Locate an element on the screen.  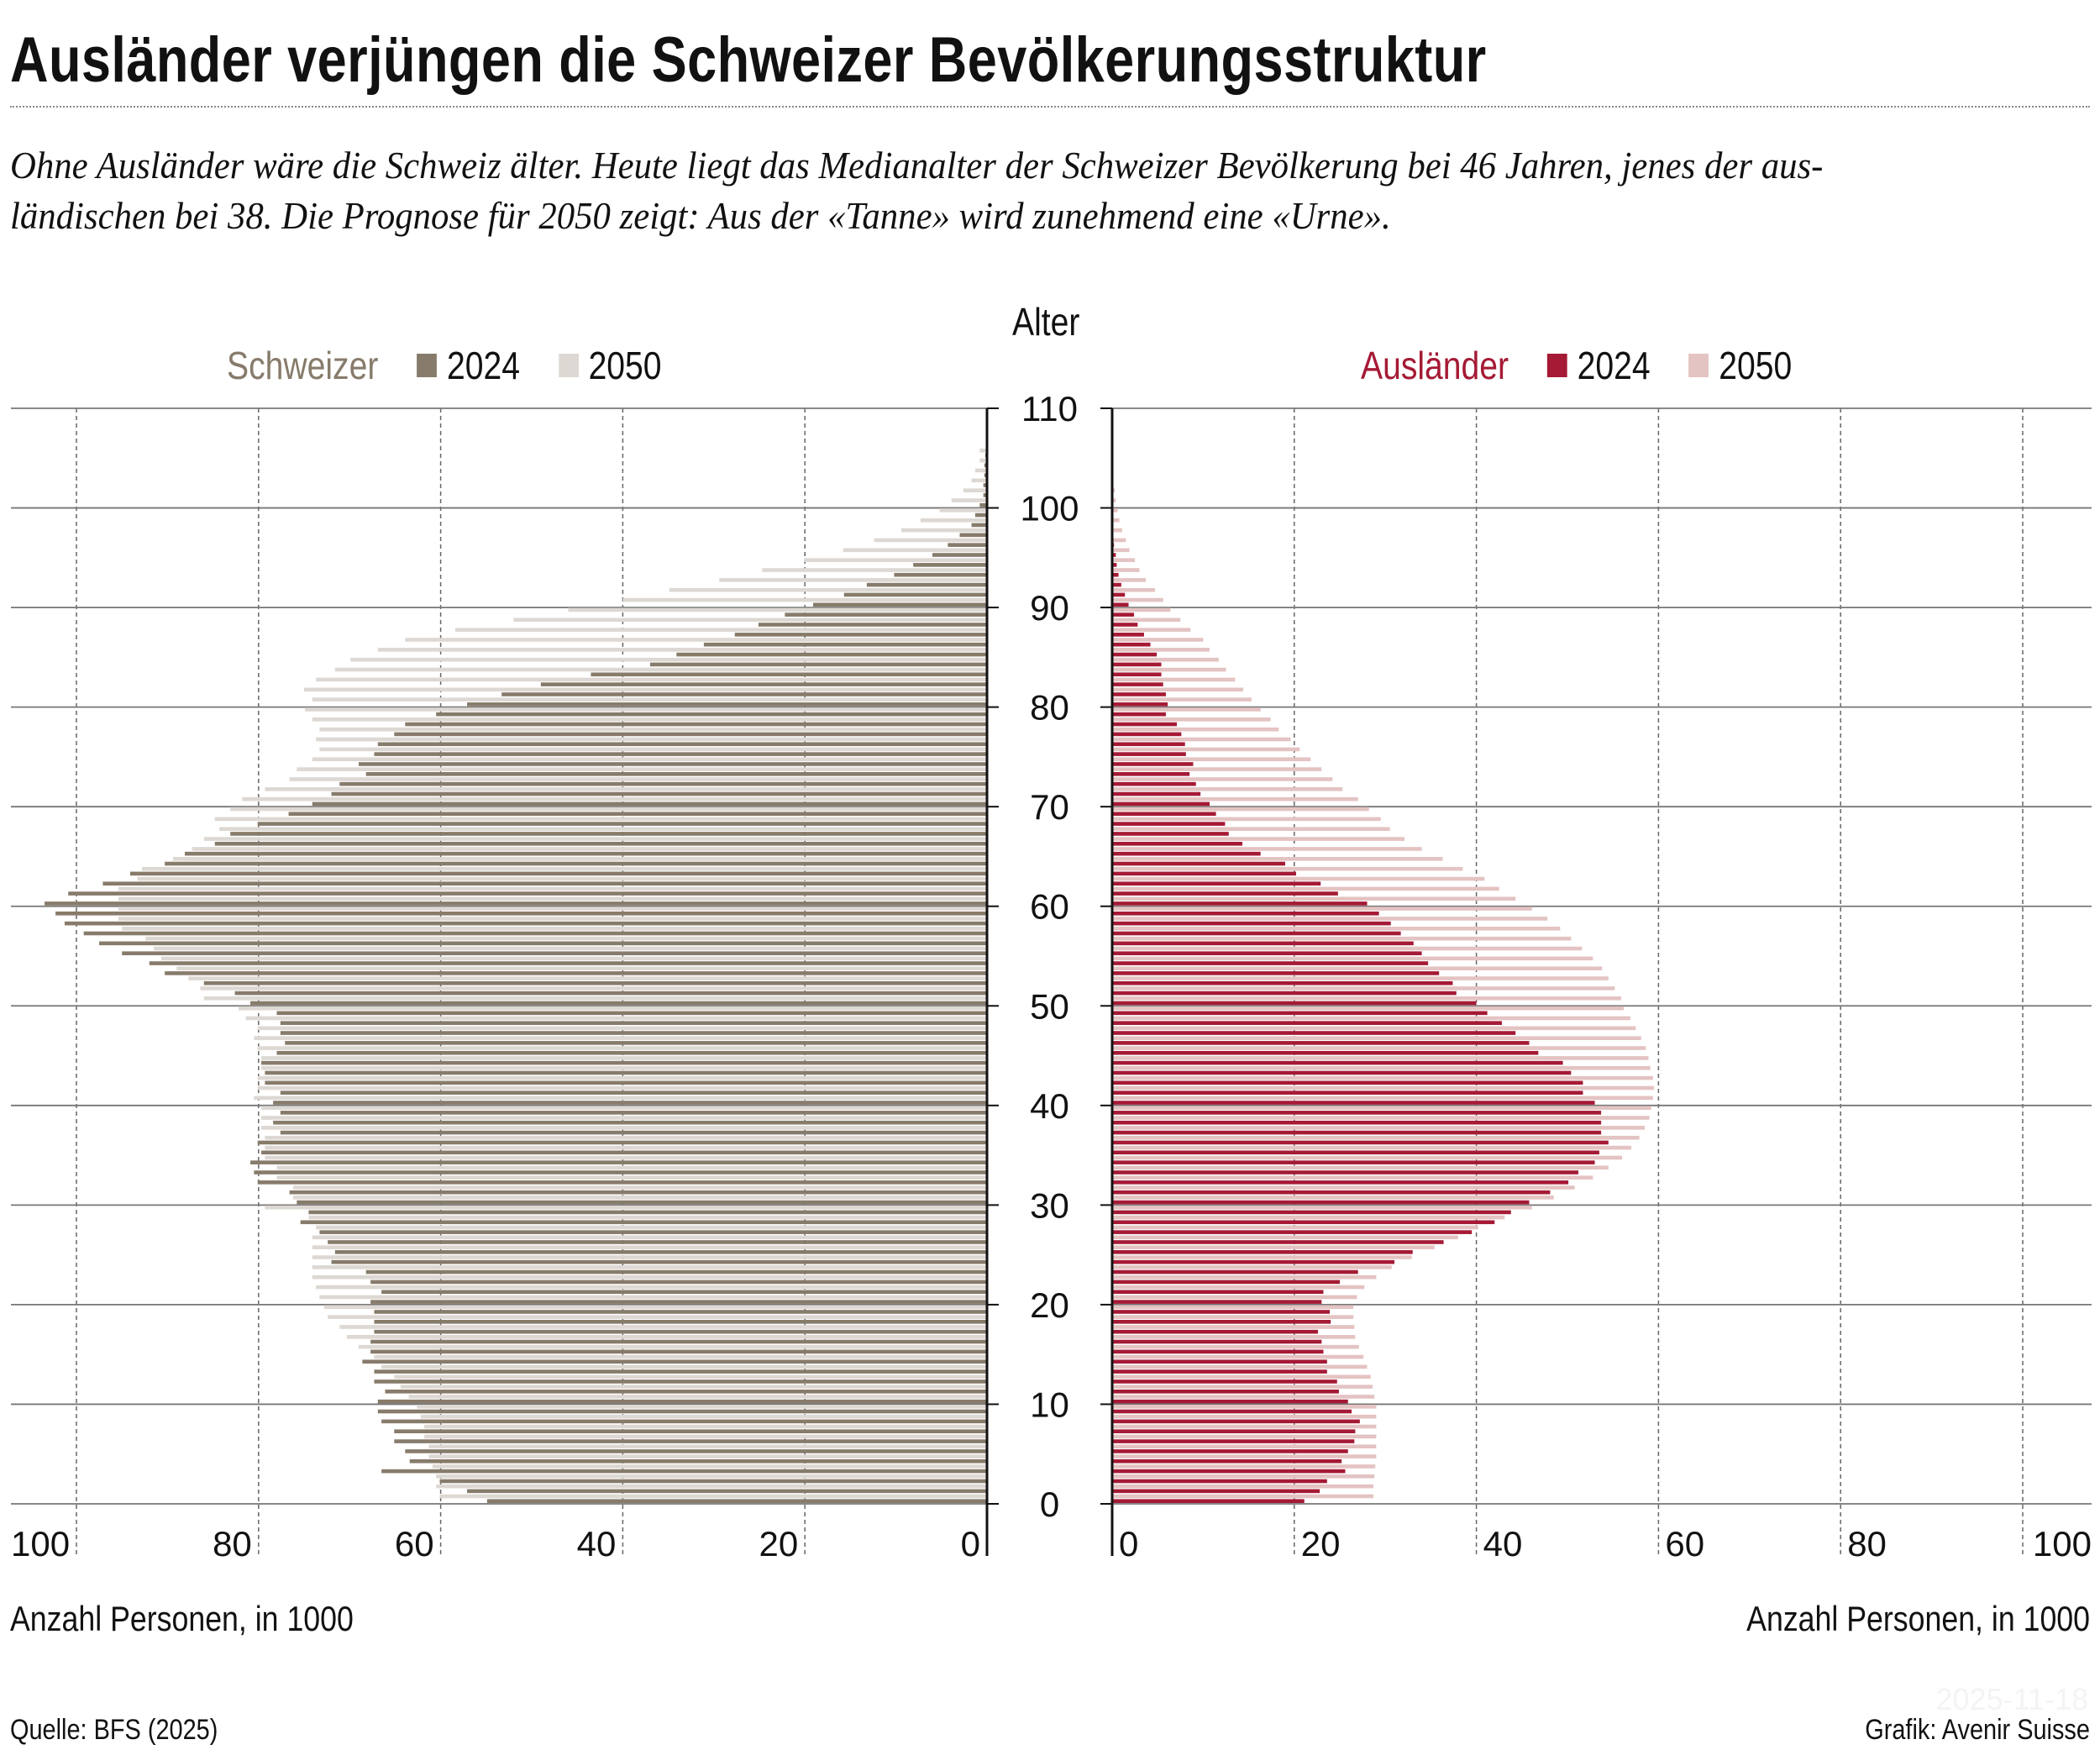
date-watermark: 2025-11-18 is located at coordinates (2011, 1699).